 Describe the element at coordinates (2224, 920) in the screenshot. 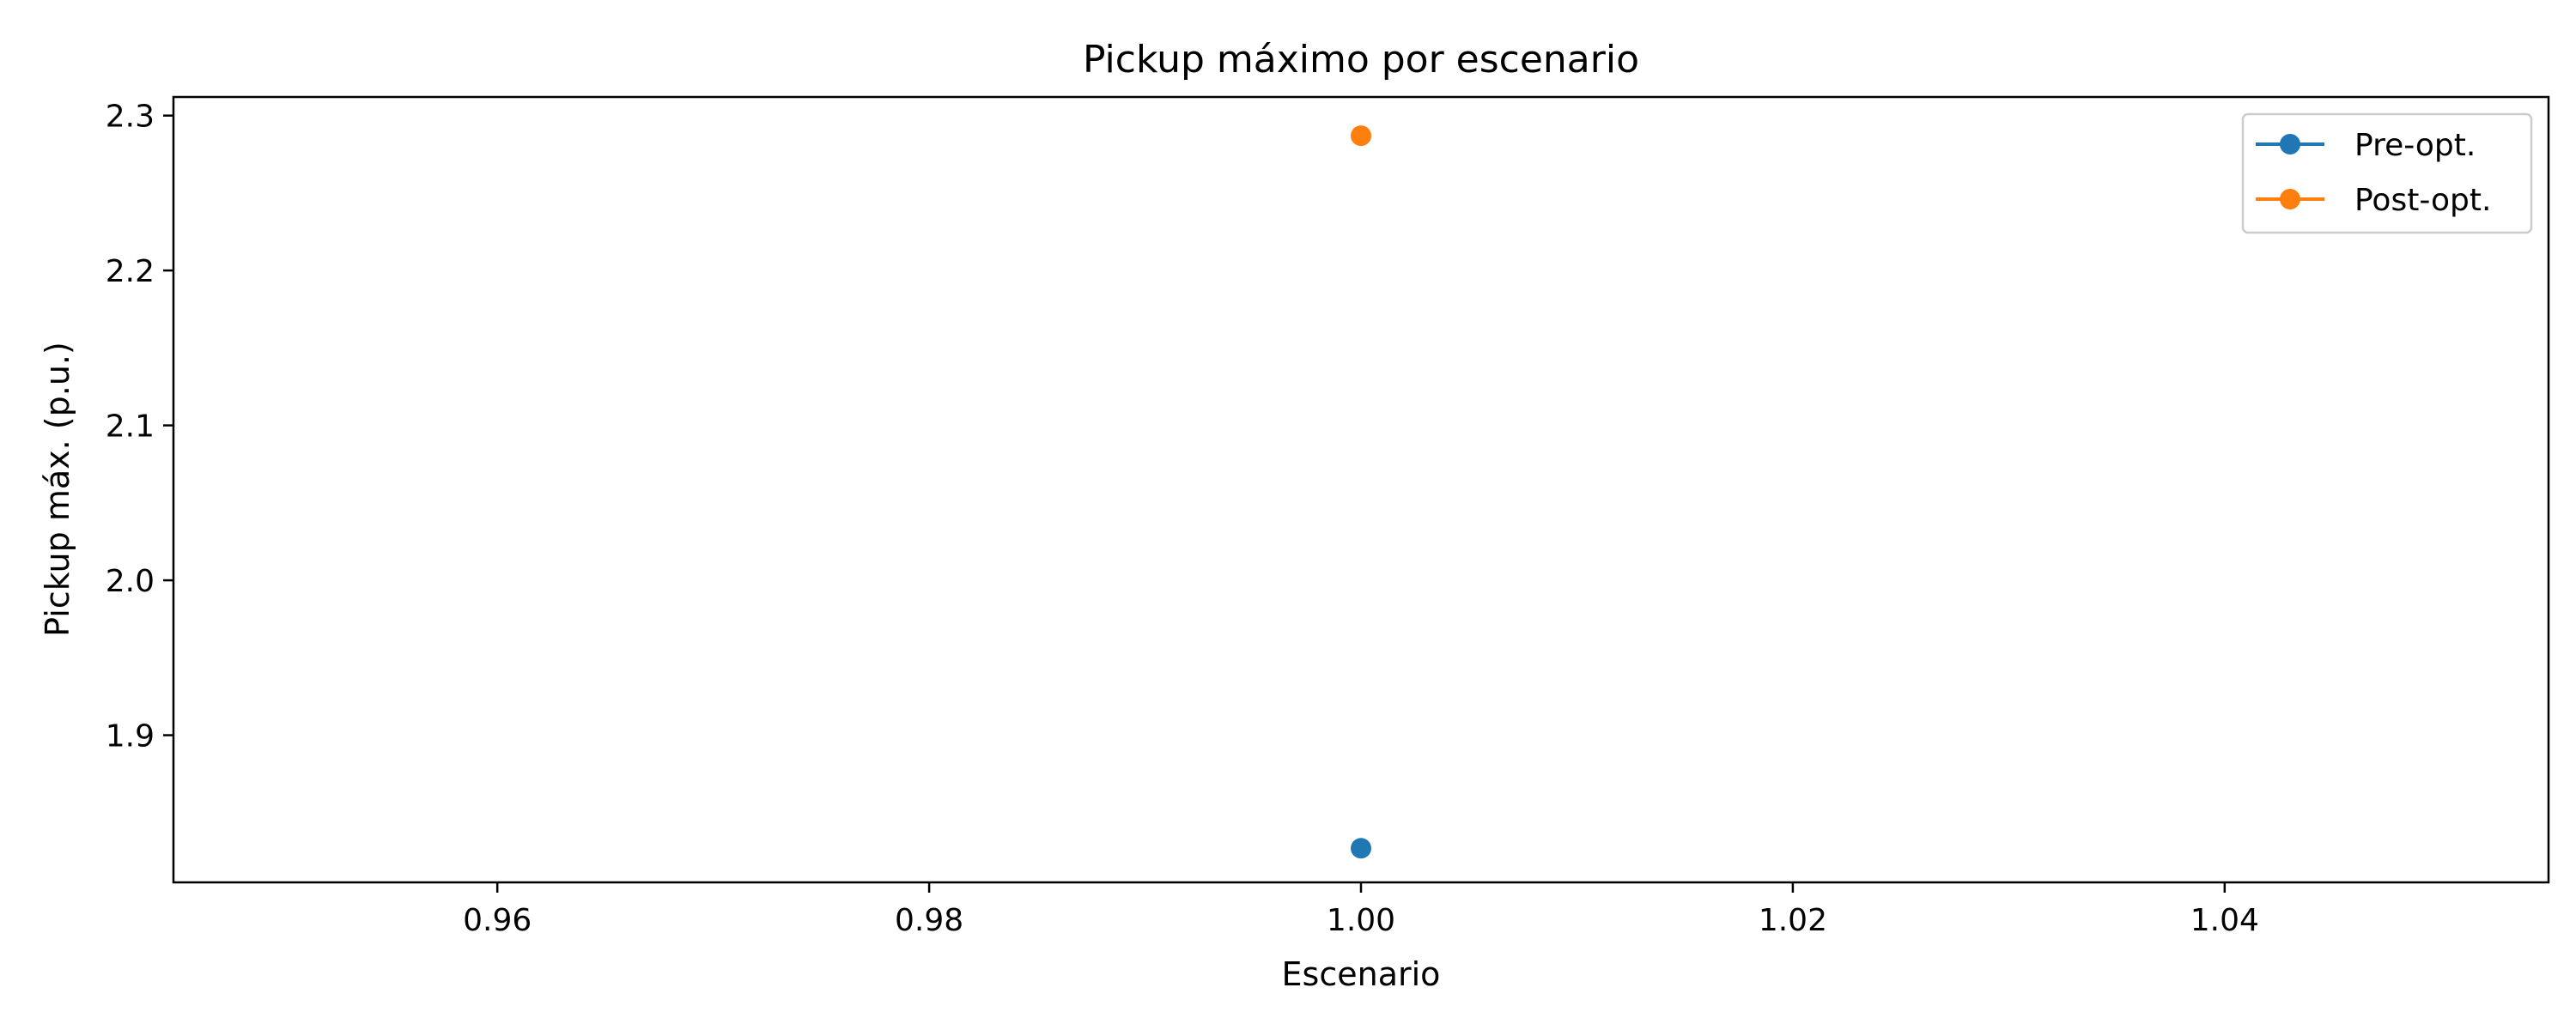

I see `x-tick-label: 1.04` at that location.